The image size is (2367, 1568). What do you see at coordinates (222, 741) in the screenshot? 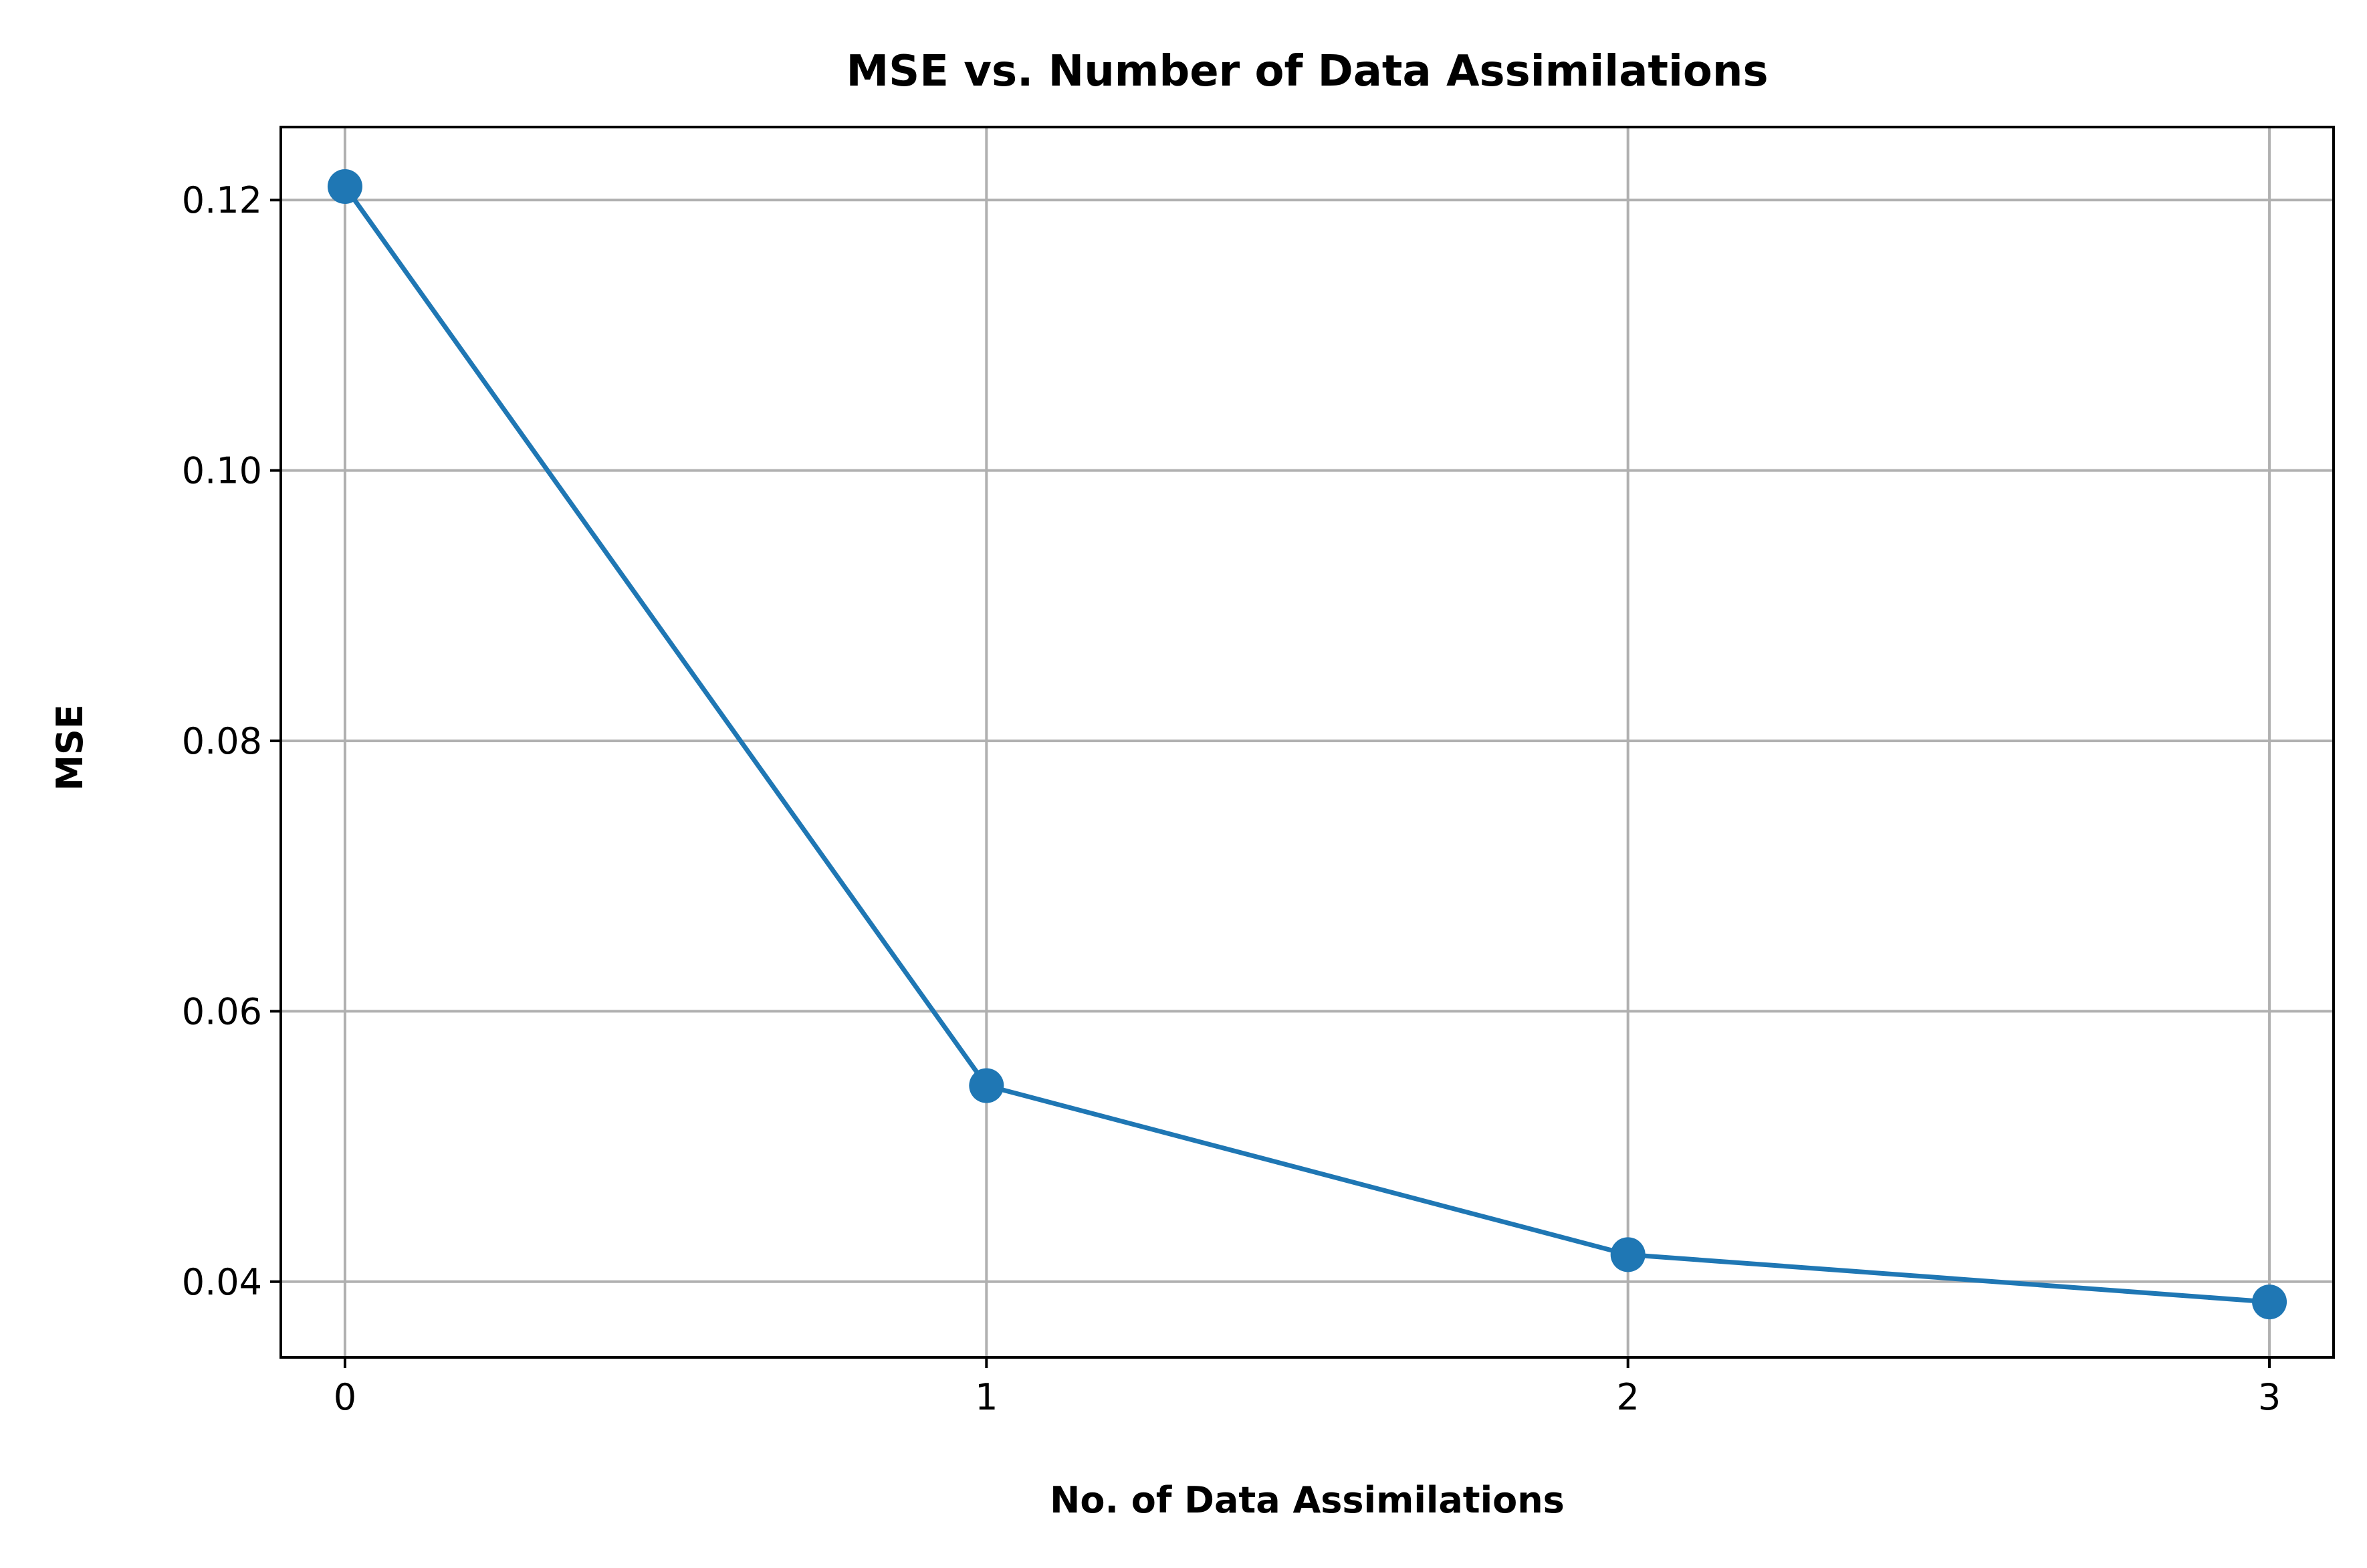
I see `y-tick-label: 0.08` at bounding box center [222, 741].